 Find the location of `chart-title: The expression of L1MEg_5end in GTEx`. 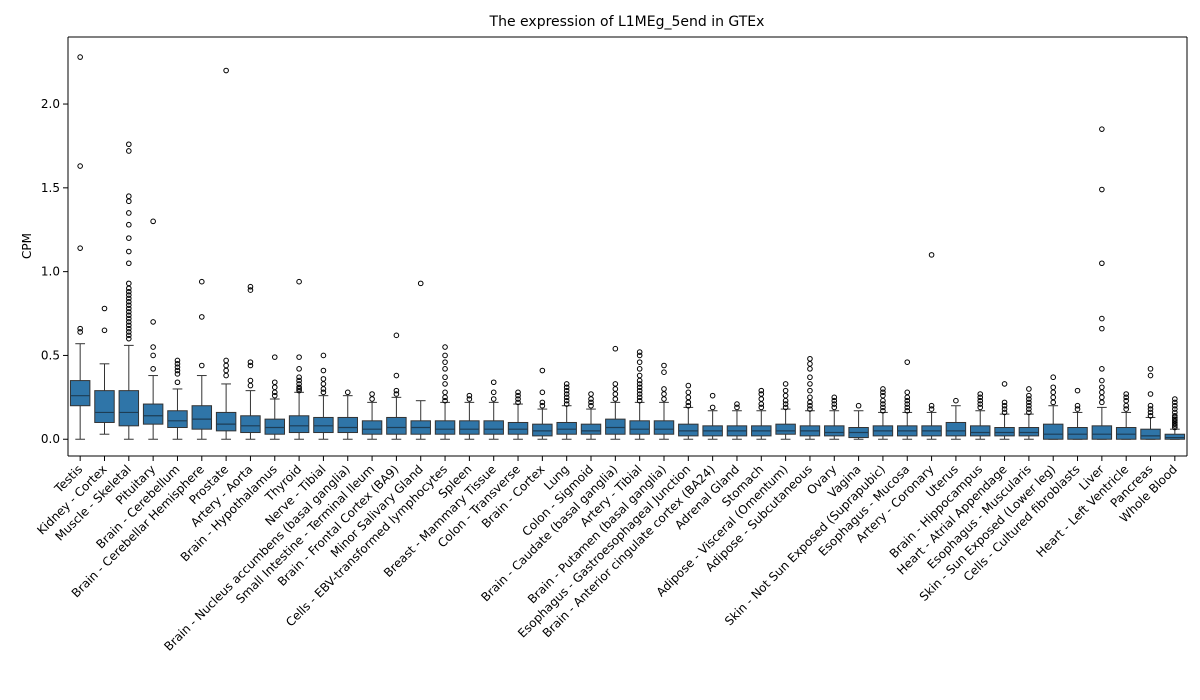

chart-title: The expression of L1MEg_5end in GTEx is located at coordinates (627, 22).